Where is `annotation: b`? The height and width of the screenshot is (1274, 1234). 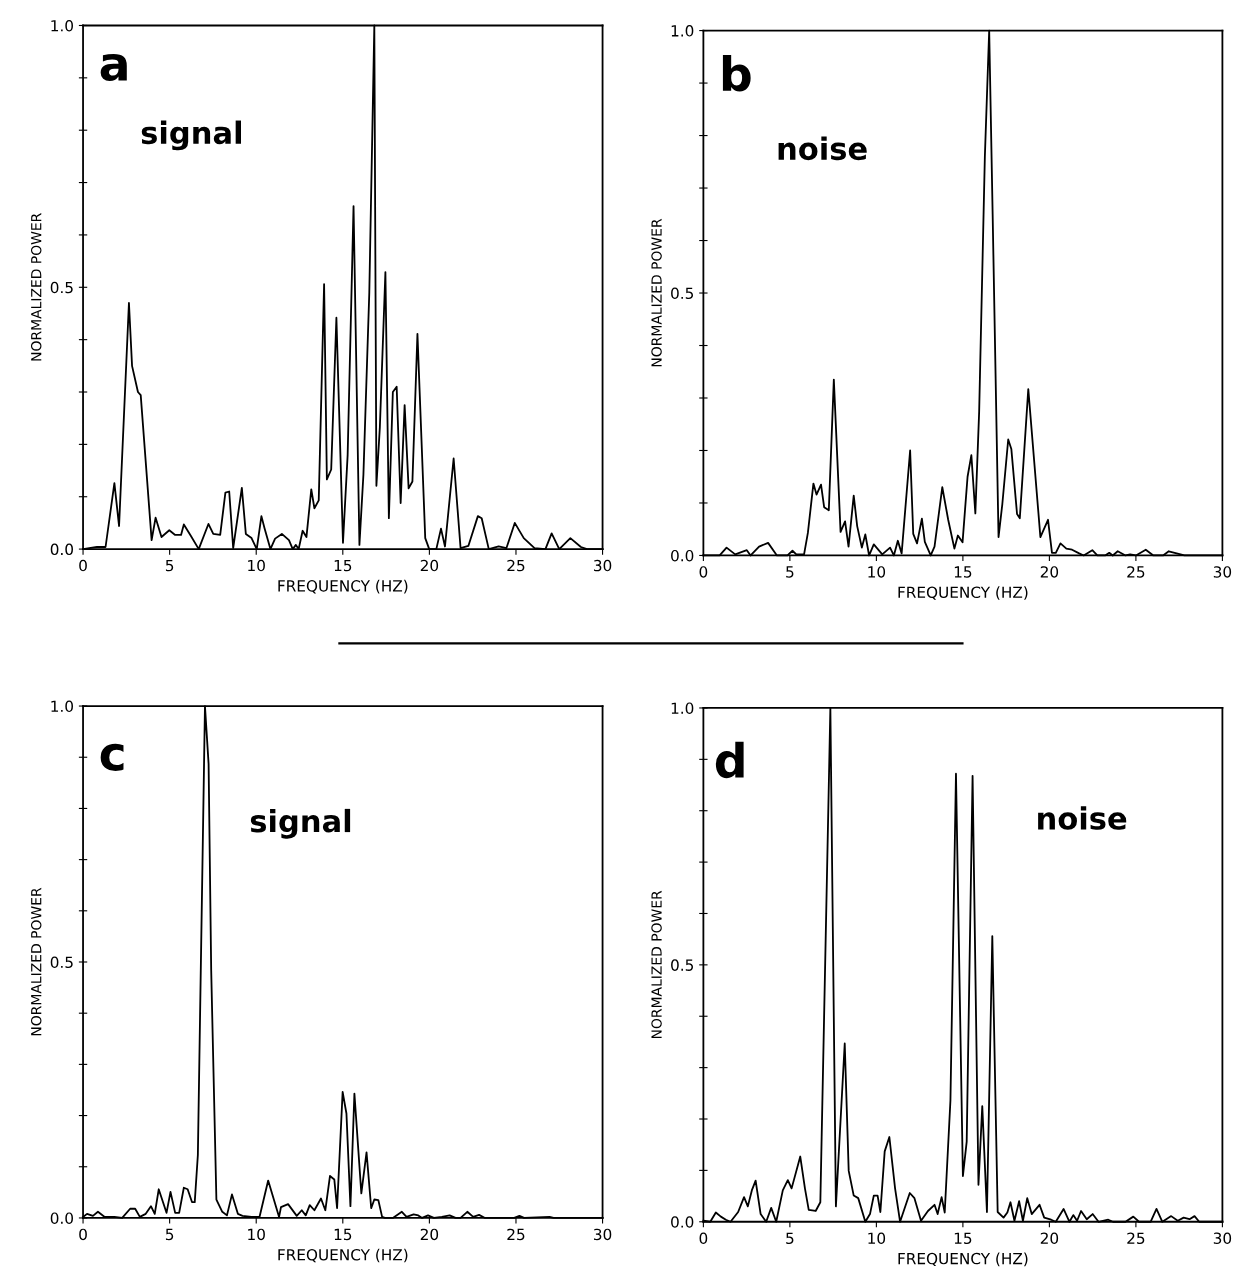
annotation: b is located at coordinates (736, 73).